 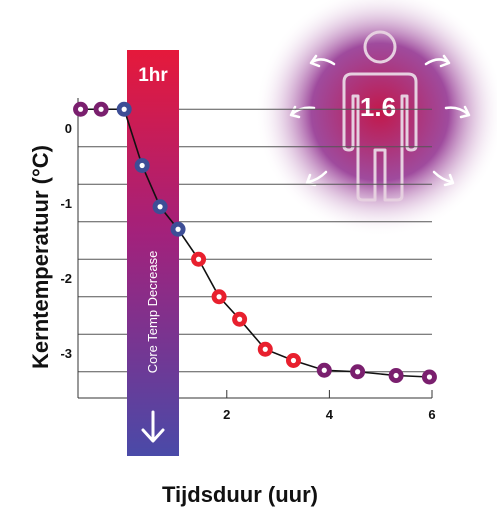 I want to click on person-outline-icon, so click(x=380, y=116).